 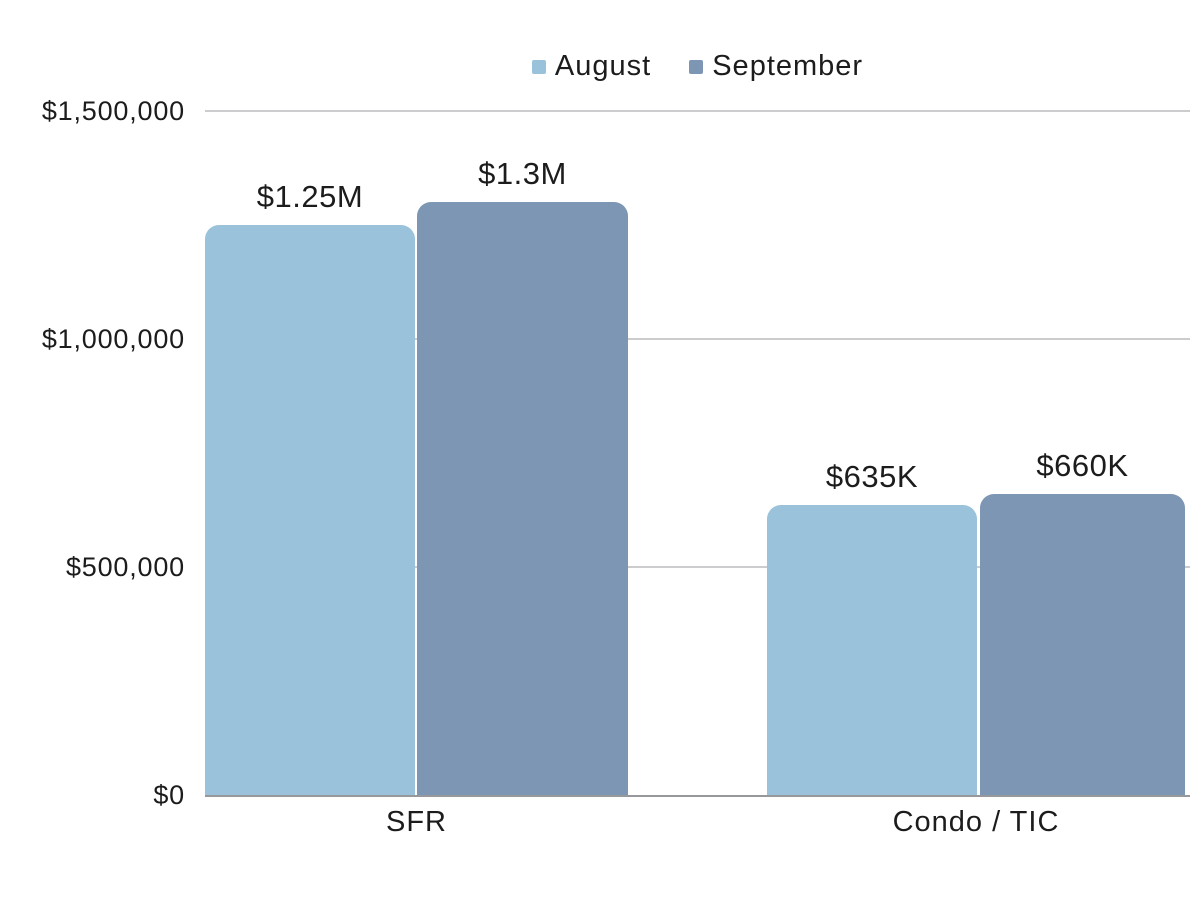 I want to click on y-axis-label-1000000: $1,000,000, so click(x=113, y=339).